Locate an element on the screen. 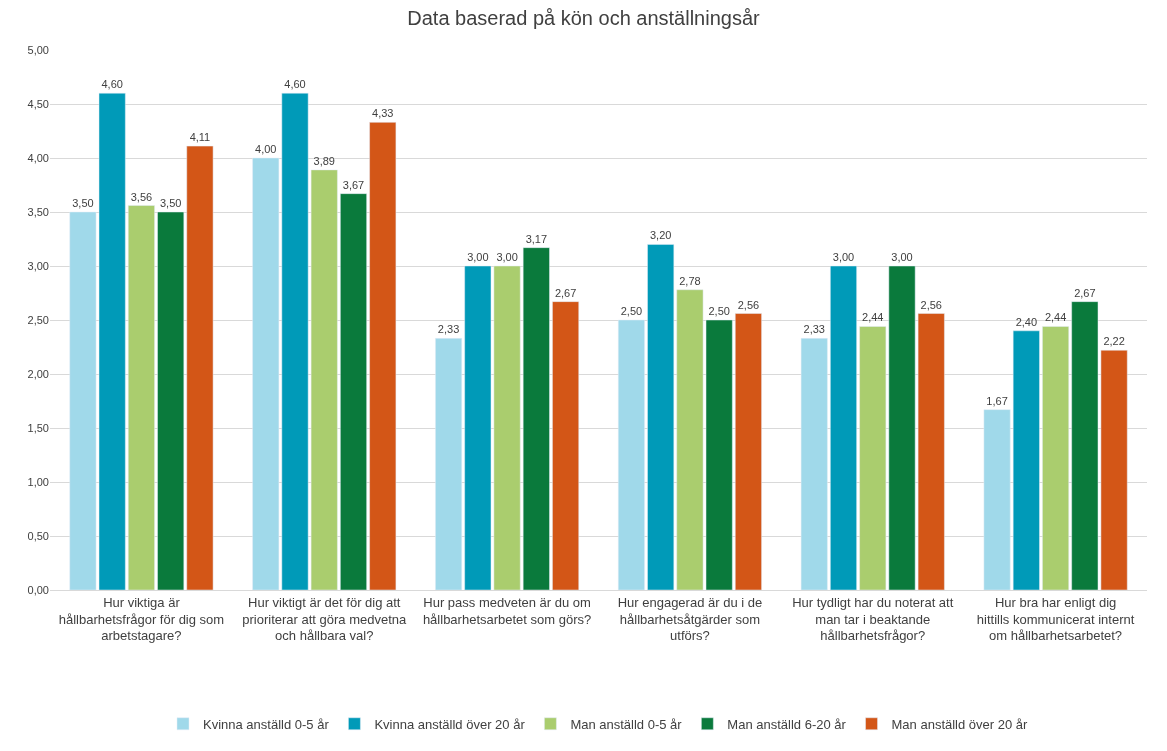  x-tick-label: Hur bra har enligt dig hittills kommunicerat internt om hållbarhetsarbetet? is located at coordinates (1055, 619).